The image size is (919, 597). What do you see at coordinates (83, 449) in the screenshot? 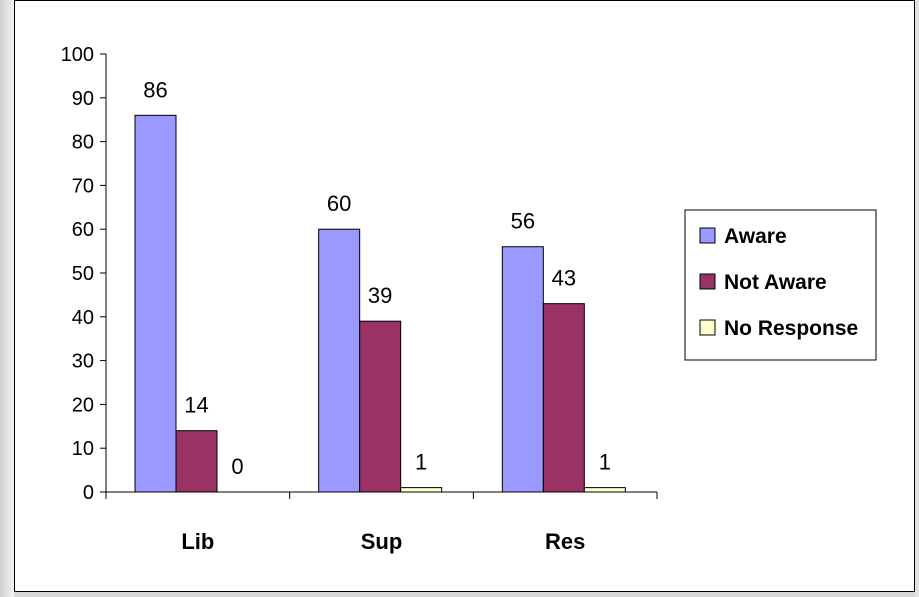
I see `y-tick-label: 10` at bounding box center [83, 449].